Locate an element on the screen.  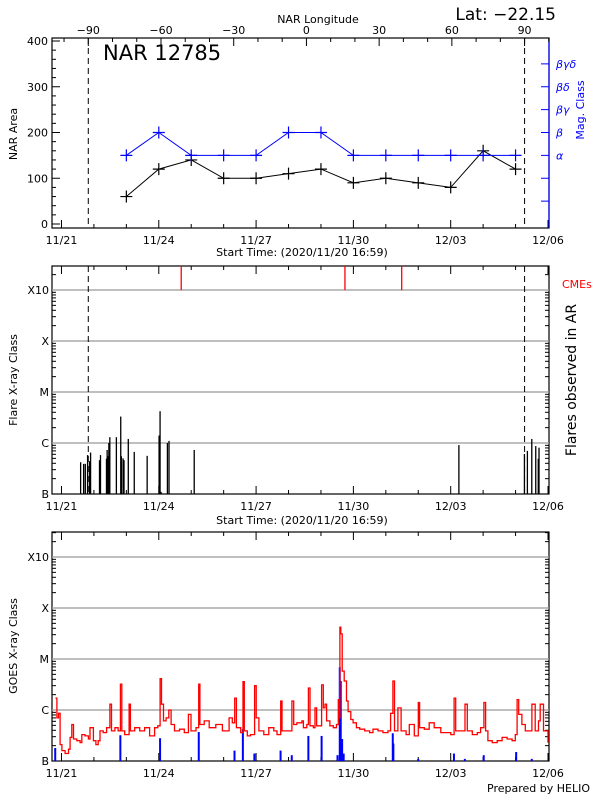
longitude-tick-label: 90 is located at coordinates (525, 30).